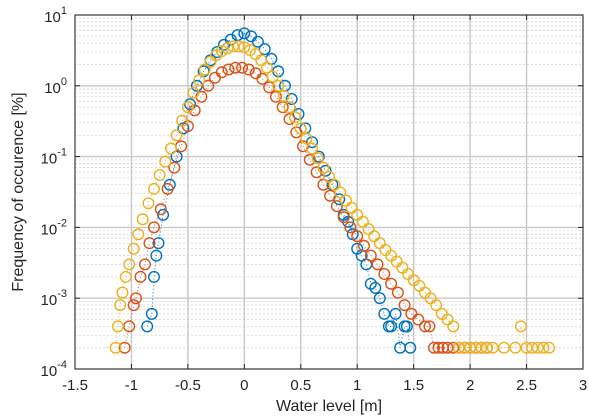 This screenshot has width=589, height=417. I want to click on y-tick-label: 10⁰, so click(55, 86).